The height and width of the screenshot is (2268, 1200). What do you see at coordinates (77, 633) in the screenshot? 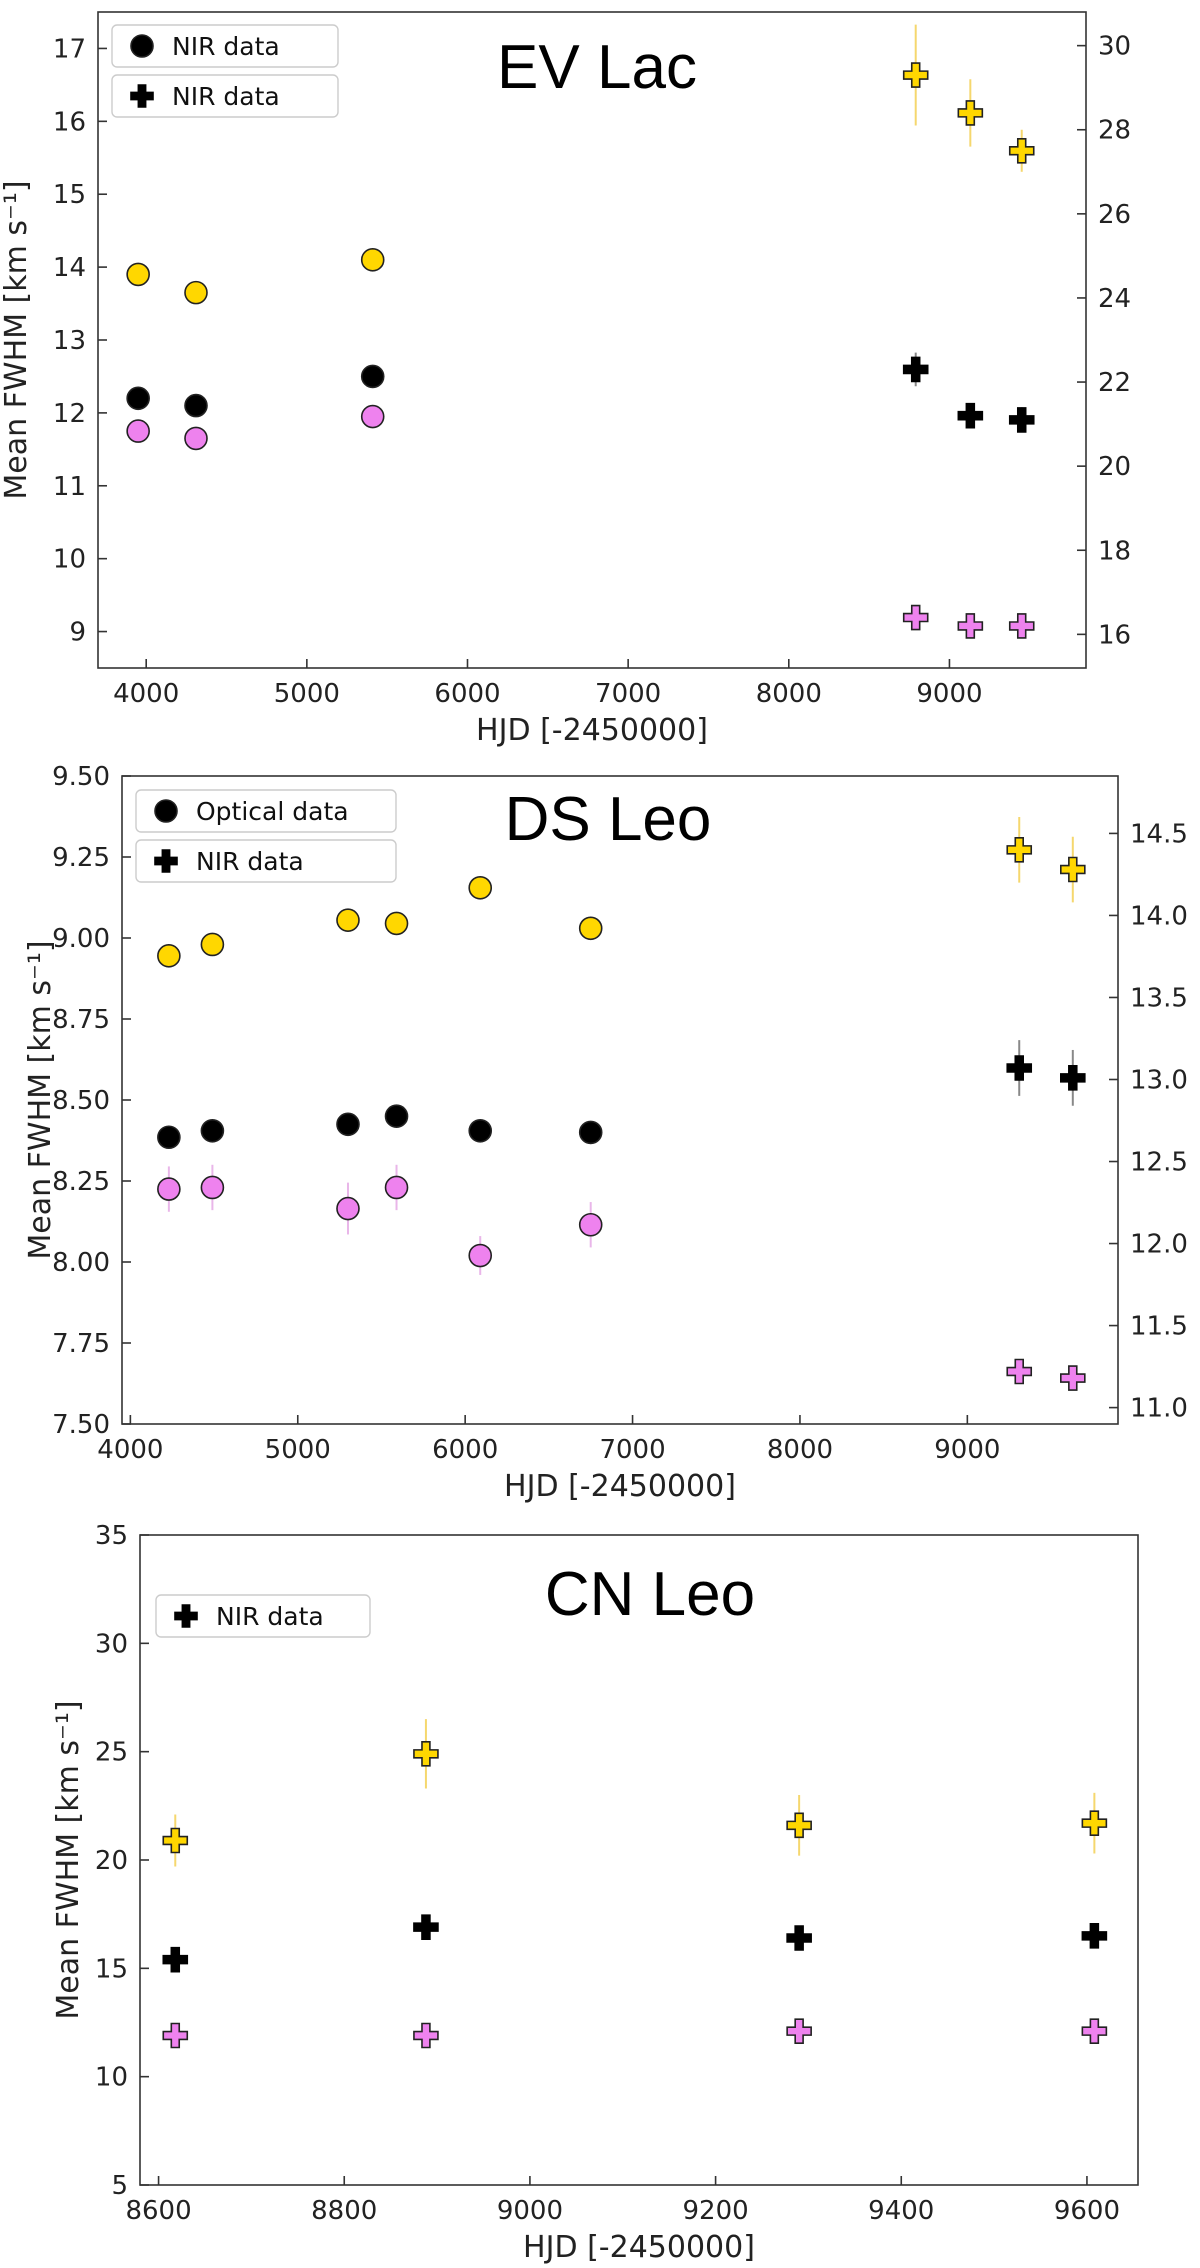
I see `y-tick-label: 9` at bounding box center [77, 633].